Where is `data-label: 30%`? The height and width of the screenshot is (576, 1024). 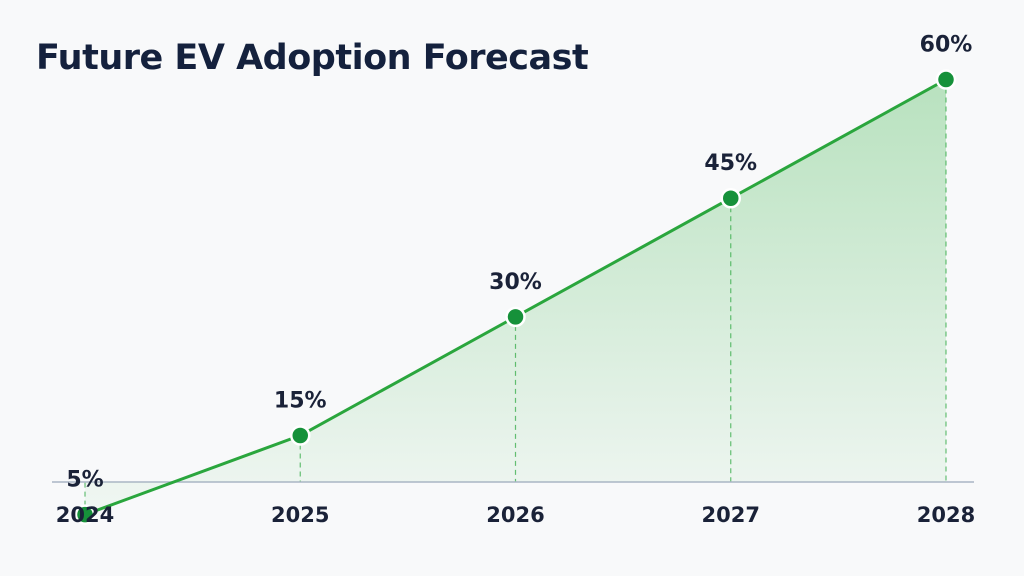
data-label: 30% is located at coordinates (515, 282).